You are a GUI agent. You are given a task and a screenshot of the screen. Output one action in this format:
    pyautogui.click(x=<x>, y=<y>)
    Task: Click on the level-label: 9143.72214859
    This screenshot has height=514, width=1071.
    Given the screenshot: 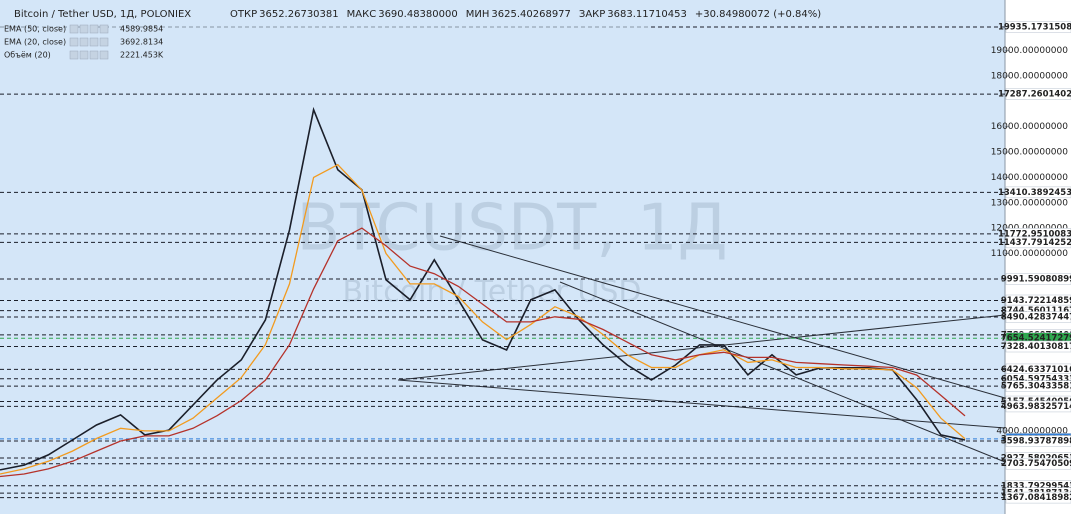 What is the action you would take?
    pyautogui.click(x=1036, y=301)
    